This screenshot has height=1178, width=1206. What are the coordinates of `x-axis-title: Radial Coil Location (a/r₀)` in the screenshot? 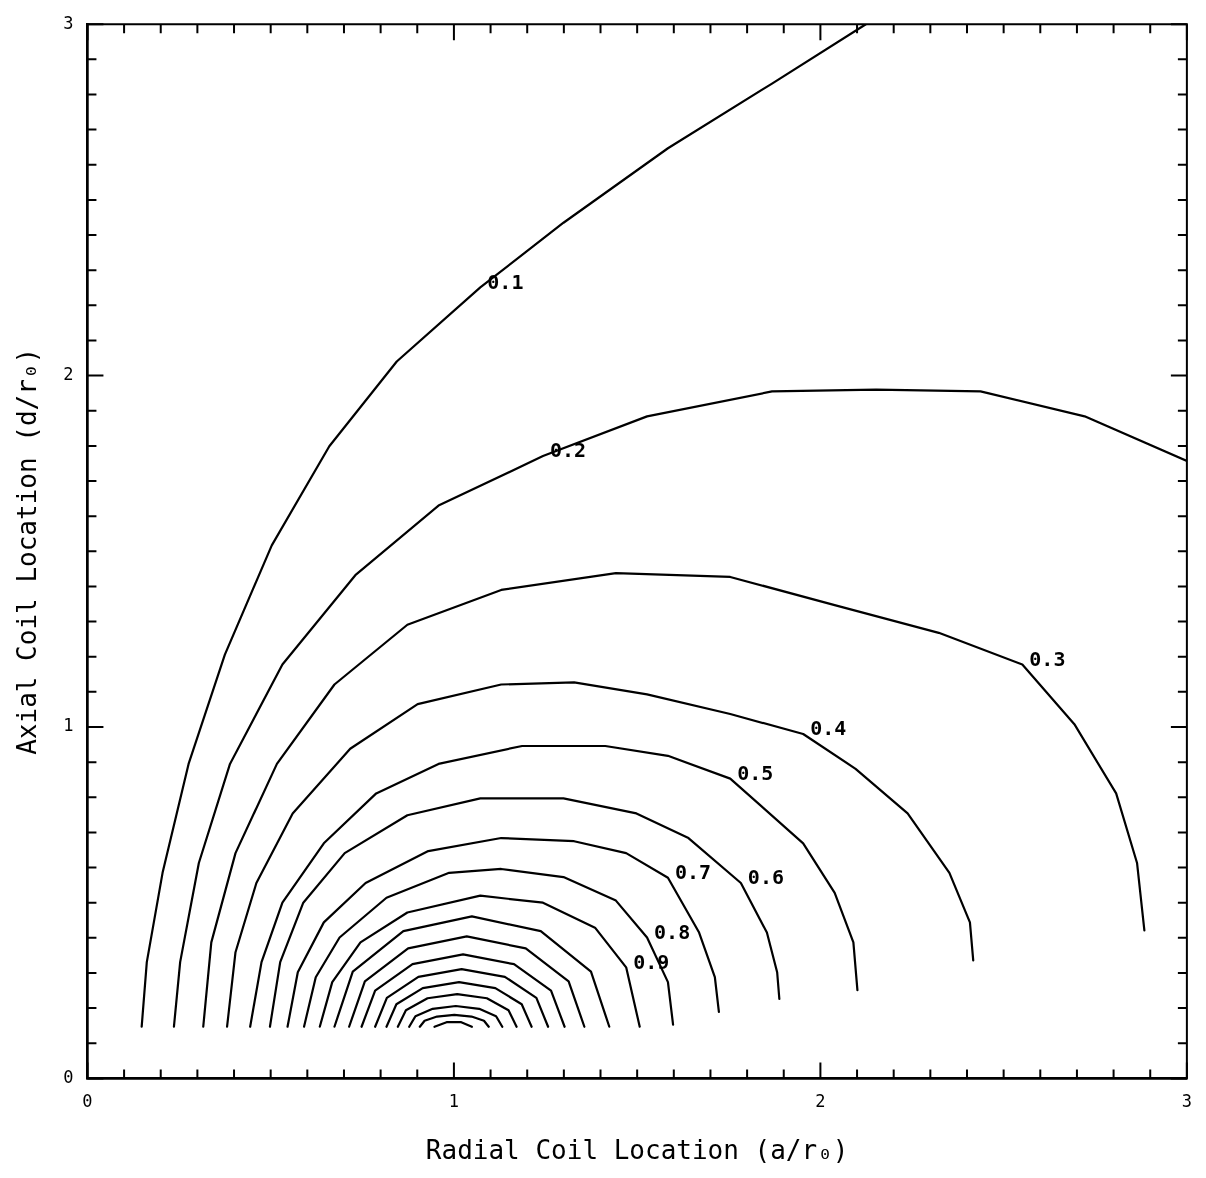 It's located at (637, 1150).